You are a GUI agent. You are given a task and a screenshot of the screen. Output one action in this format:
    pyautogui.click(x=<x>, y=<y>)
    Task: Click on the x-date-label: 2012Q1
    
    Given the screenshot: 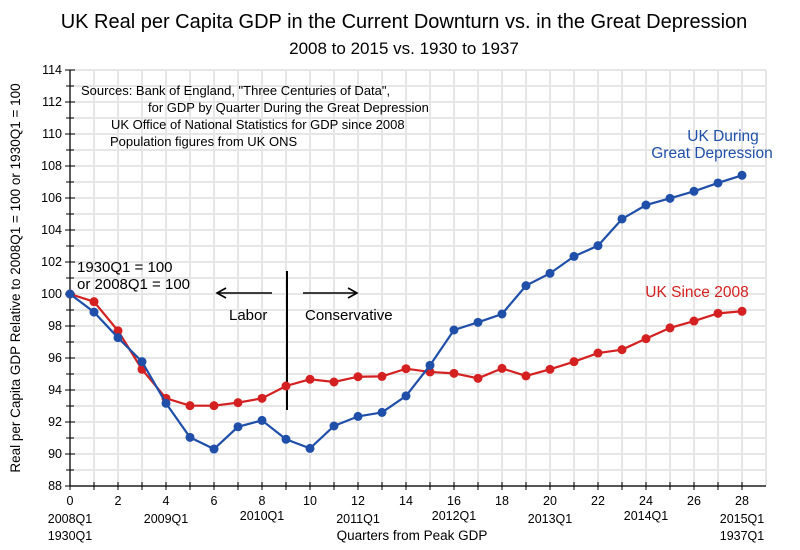 What is the action you would take?
    pyautogui.click(x=454, y=516)
    